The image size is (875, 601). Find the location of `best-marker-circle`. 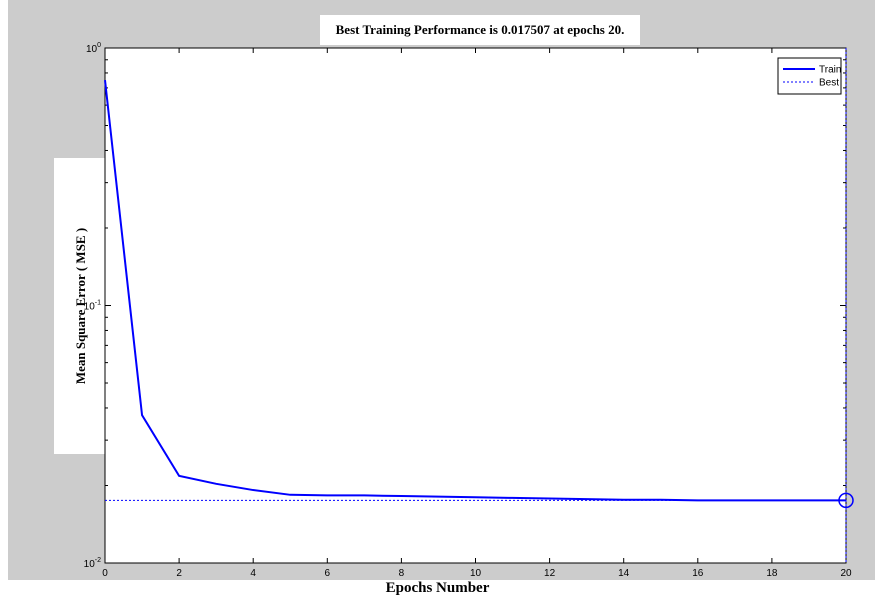

best-marker-circle is located at coordinates (846, 500).